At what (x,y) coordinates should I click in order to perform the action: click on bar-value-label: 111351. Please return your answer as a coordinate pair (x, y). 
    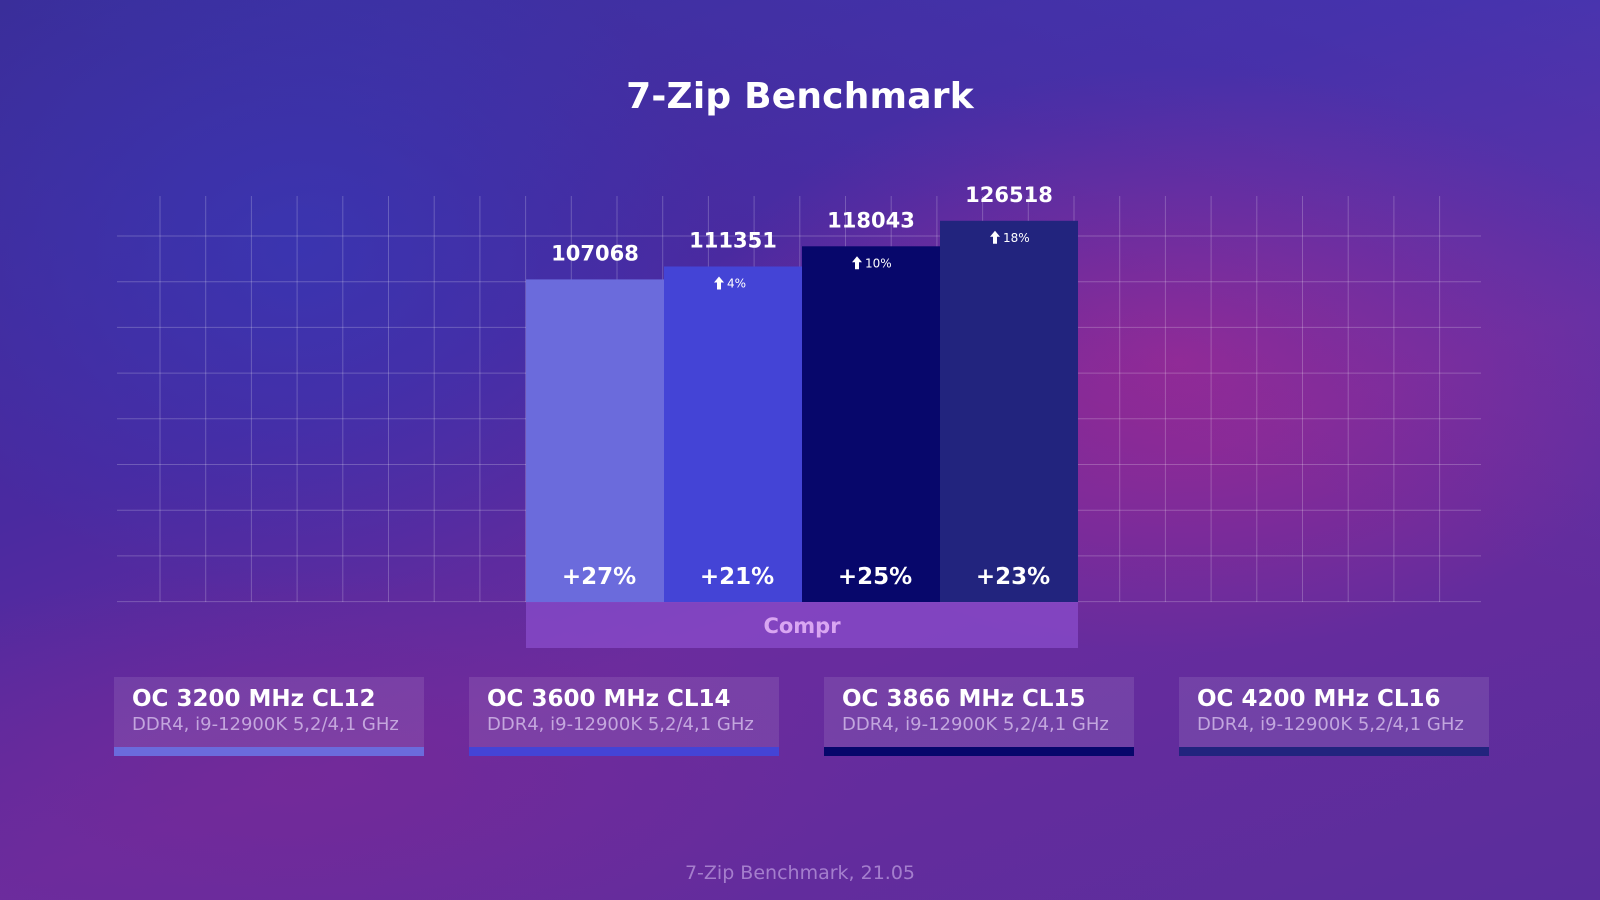
    Looking at the image, I should click on (733, 241).